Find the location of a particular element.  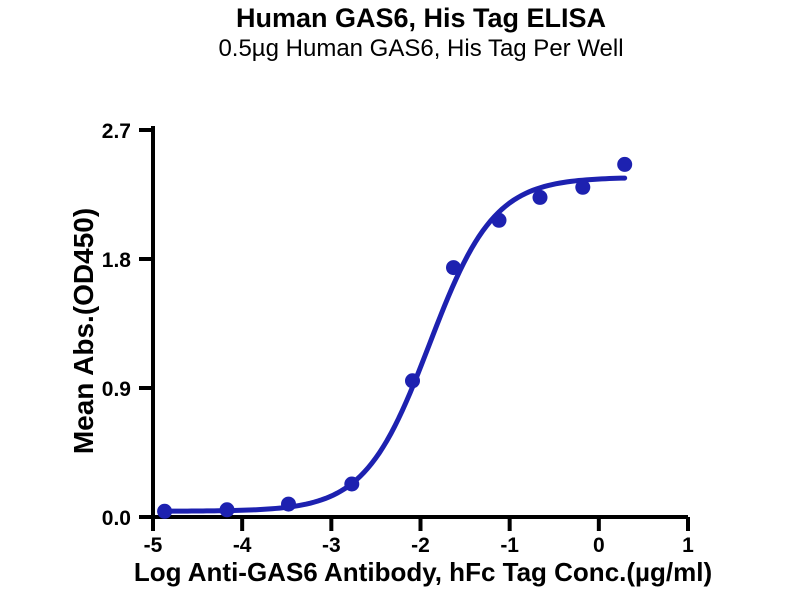

y-tick-label: 0.0 is located at coordinates (116, 518).